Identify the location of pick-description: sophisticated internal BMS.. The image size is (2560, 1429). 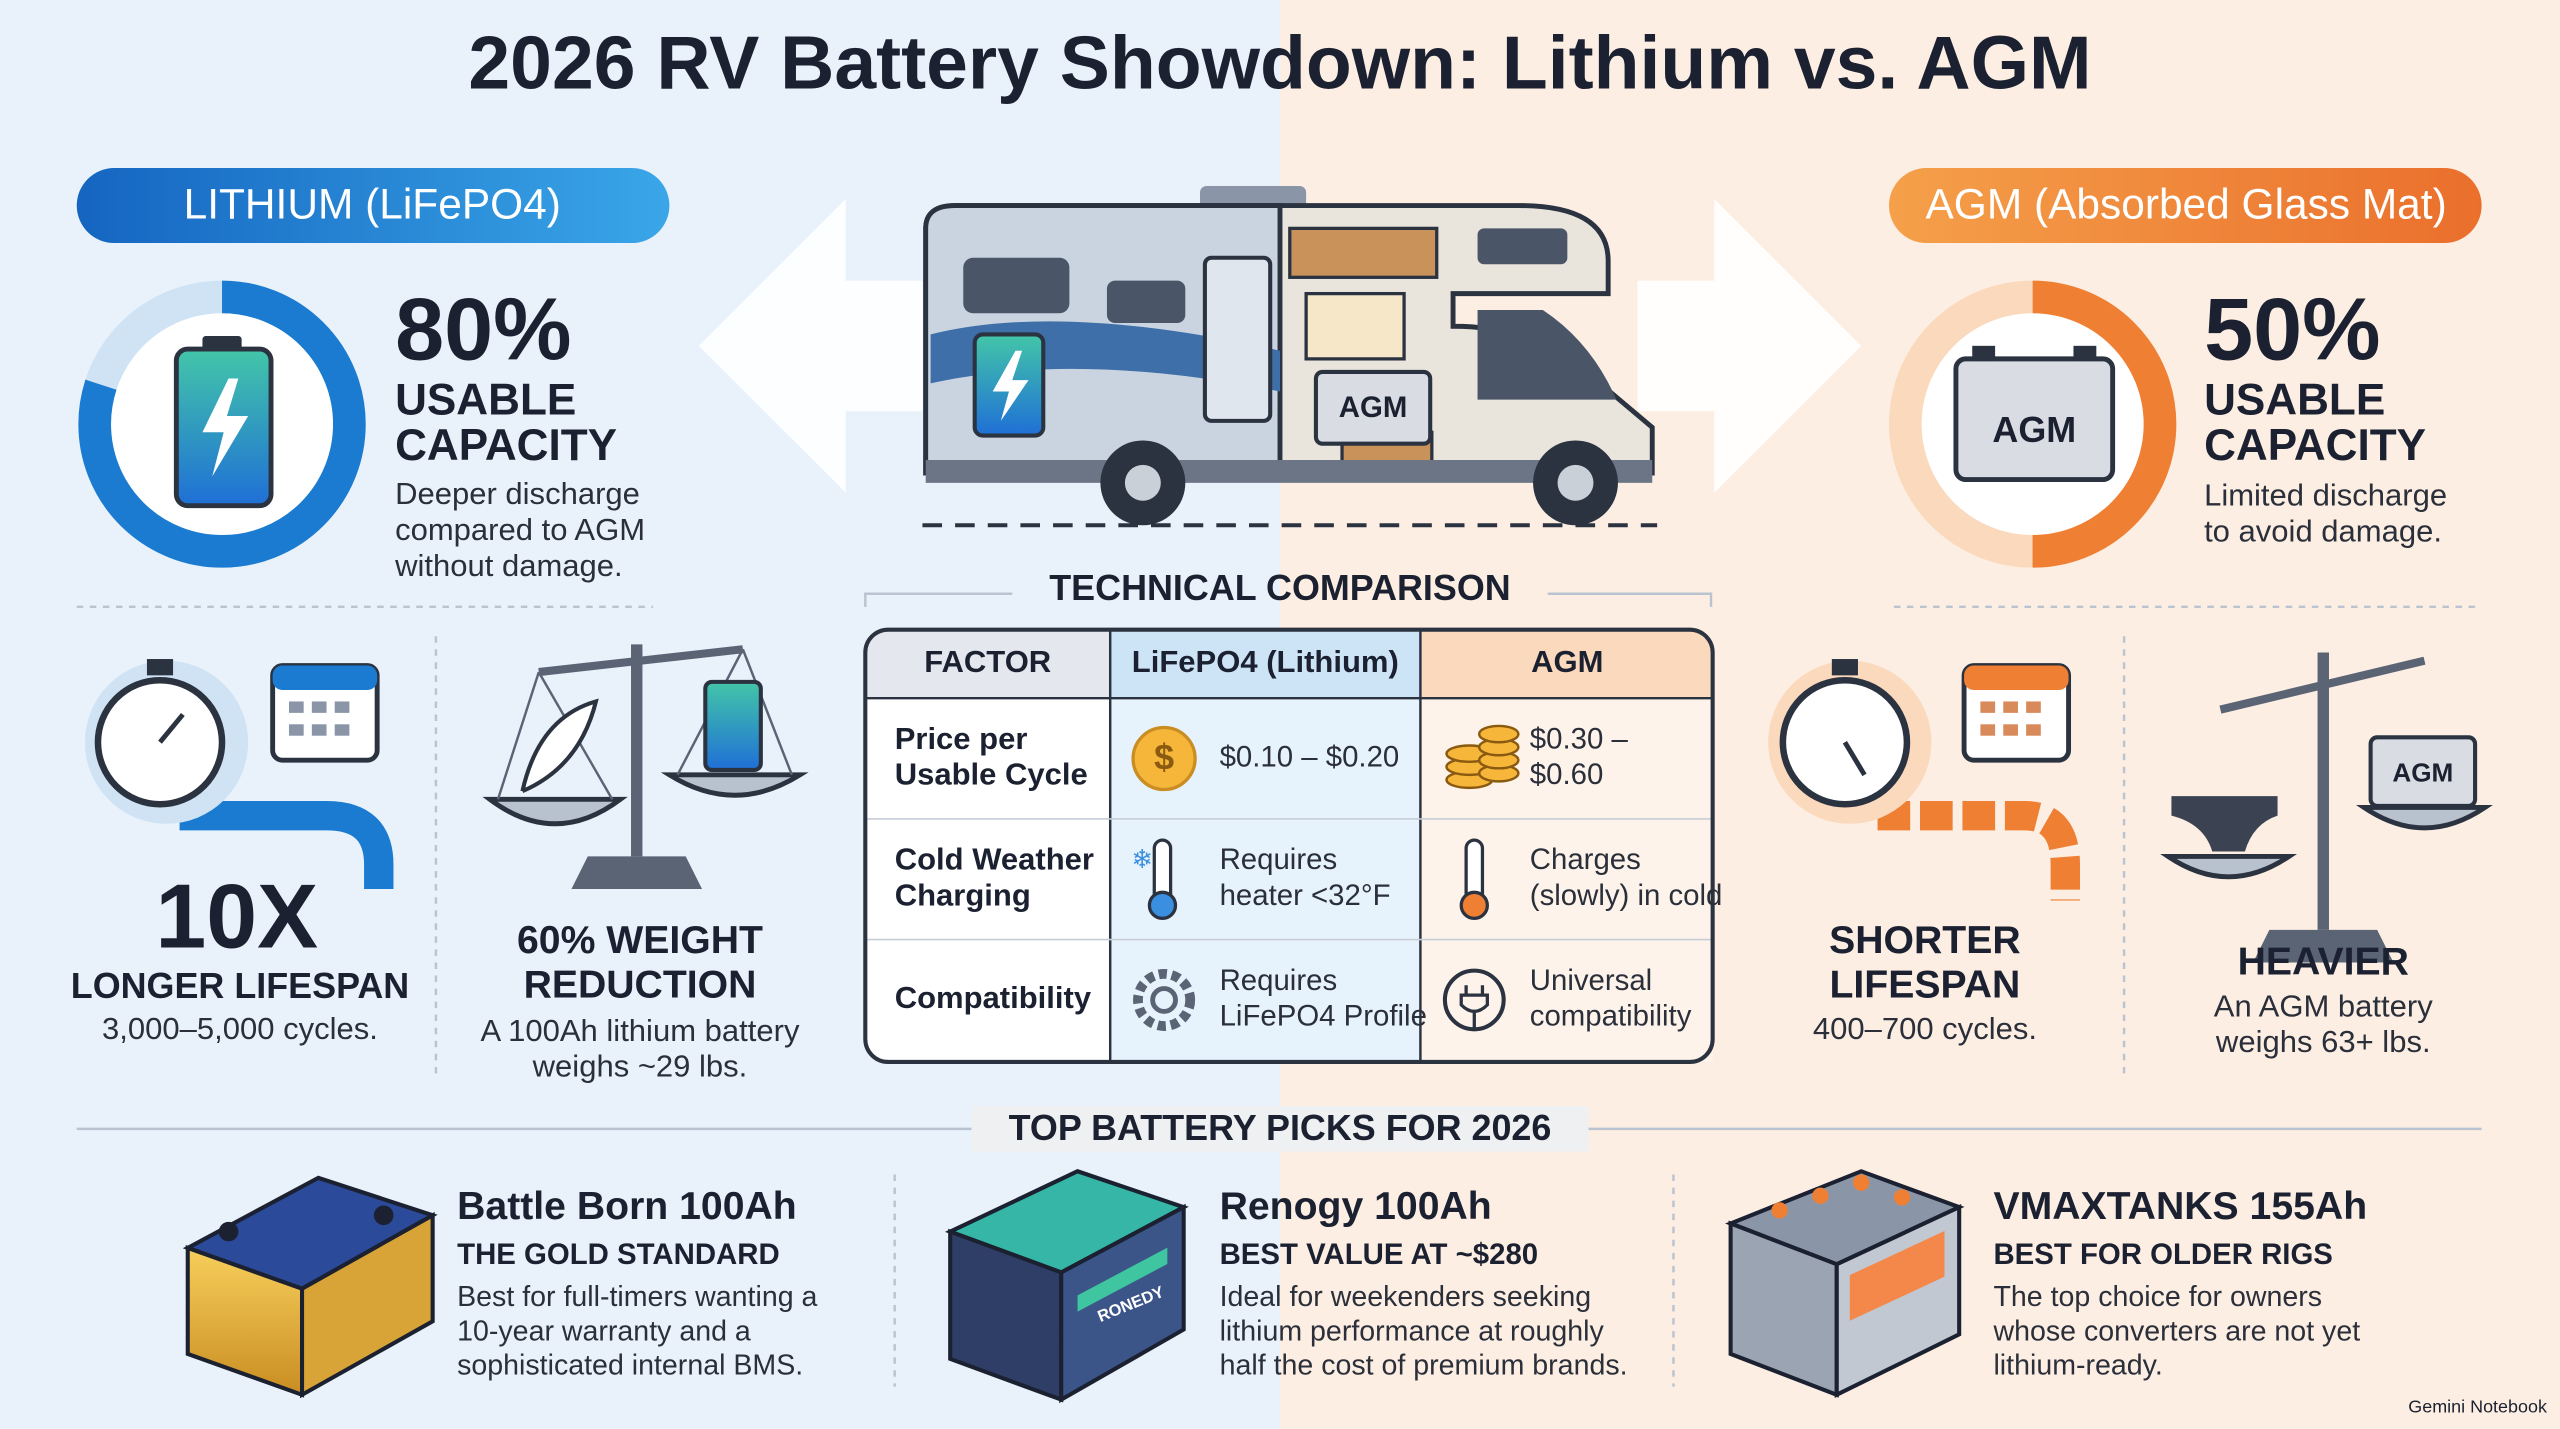
(630, 1366).